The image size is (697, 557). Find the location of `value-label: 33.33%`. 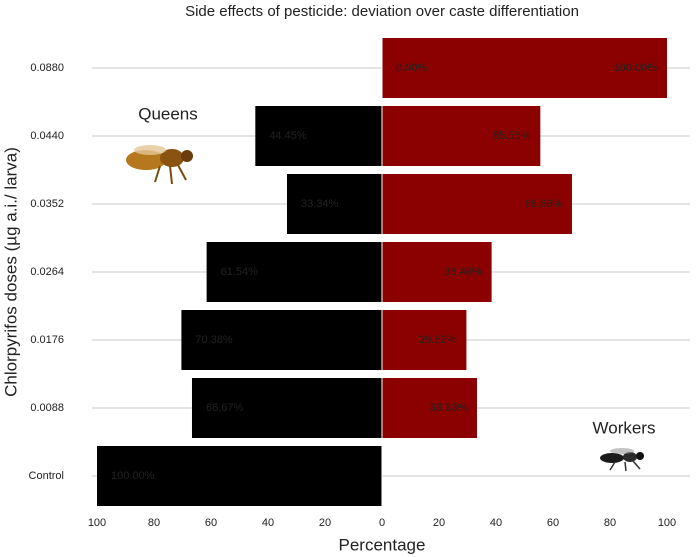

value-label: 33.33% is located at coordinates (449, 408).